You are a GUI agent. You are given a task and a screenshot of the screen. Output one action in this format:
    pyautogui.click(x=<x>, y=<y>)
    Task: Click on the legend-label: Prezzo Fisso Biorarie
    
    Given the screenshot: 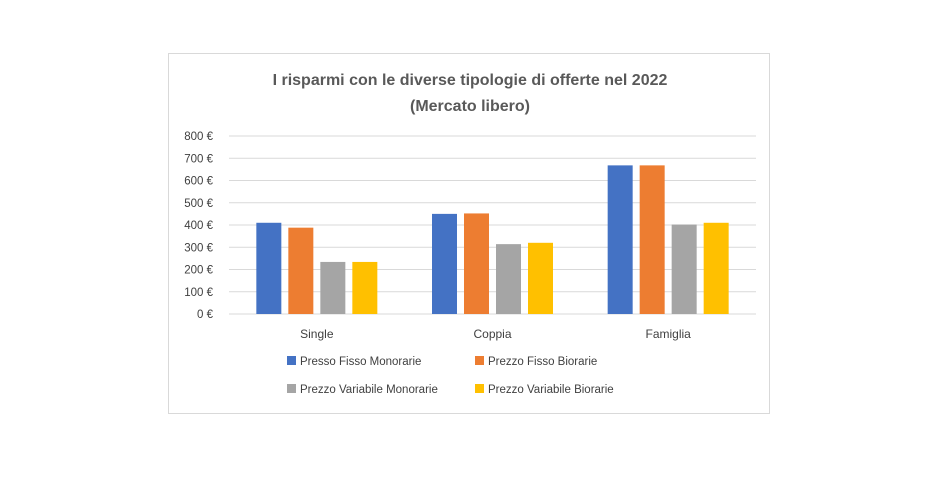 What is the action you would take?
    pyautogui.click(x=542, y=362)
    